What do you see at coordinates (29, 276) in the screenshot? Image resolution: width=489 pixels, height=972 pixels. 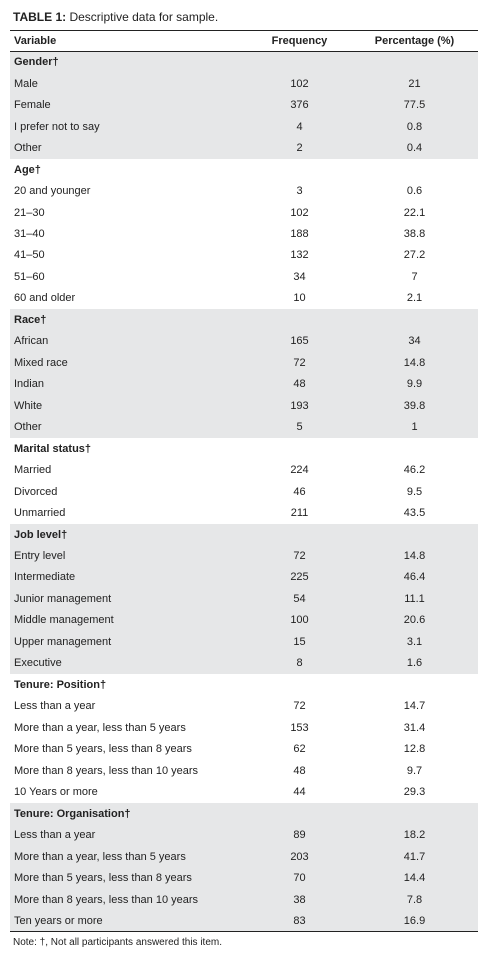 I see `row-label: 51–60` at bounding box center [29, 276].